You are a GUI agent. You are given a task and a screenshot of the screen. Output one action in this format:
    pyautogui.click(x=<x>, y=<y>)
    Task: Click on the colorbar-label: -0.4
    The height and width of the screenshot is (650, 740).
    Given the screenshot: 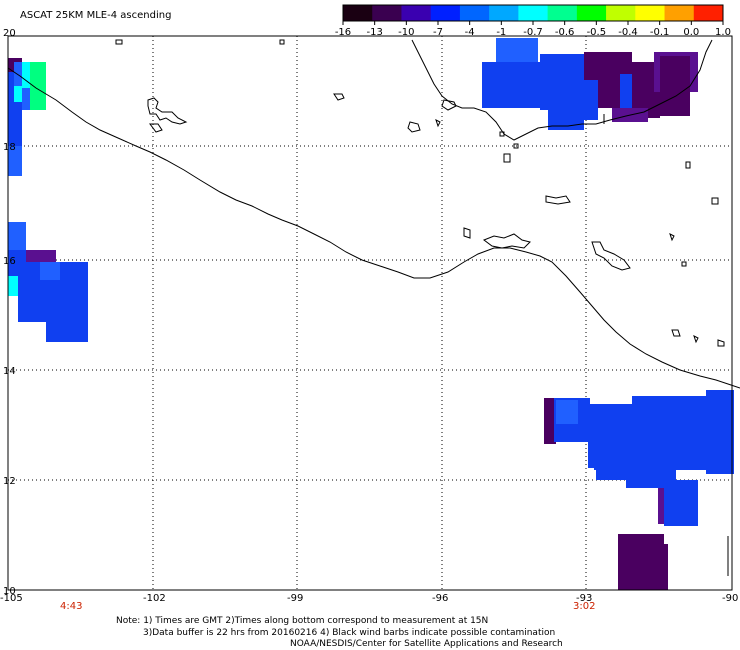 What is the action you would take?
    pyautogui.click(x=628, y=32)
    